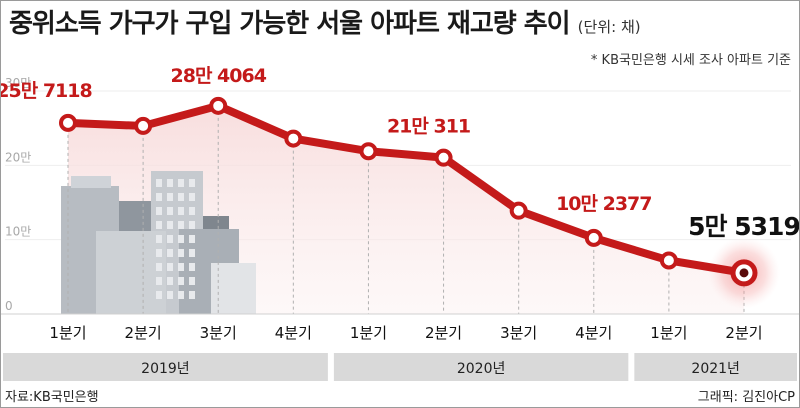 Image resolution: width=800 pixels, height=408 pixels. What do you see at coordinates (18, 157) in the screenshot?
I see `y-tick-label: 20만` at bounding box center [18, 157].